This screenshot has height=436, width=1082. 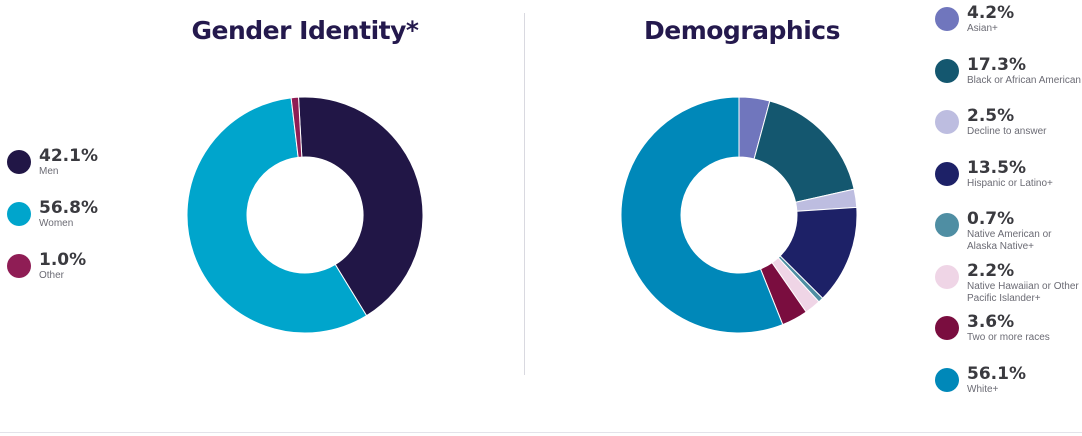 What do you see at coordinates (360, 206) in the screenshot?
I see `slice-men` at bounding box center [360, 206].